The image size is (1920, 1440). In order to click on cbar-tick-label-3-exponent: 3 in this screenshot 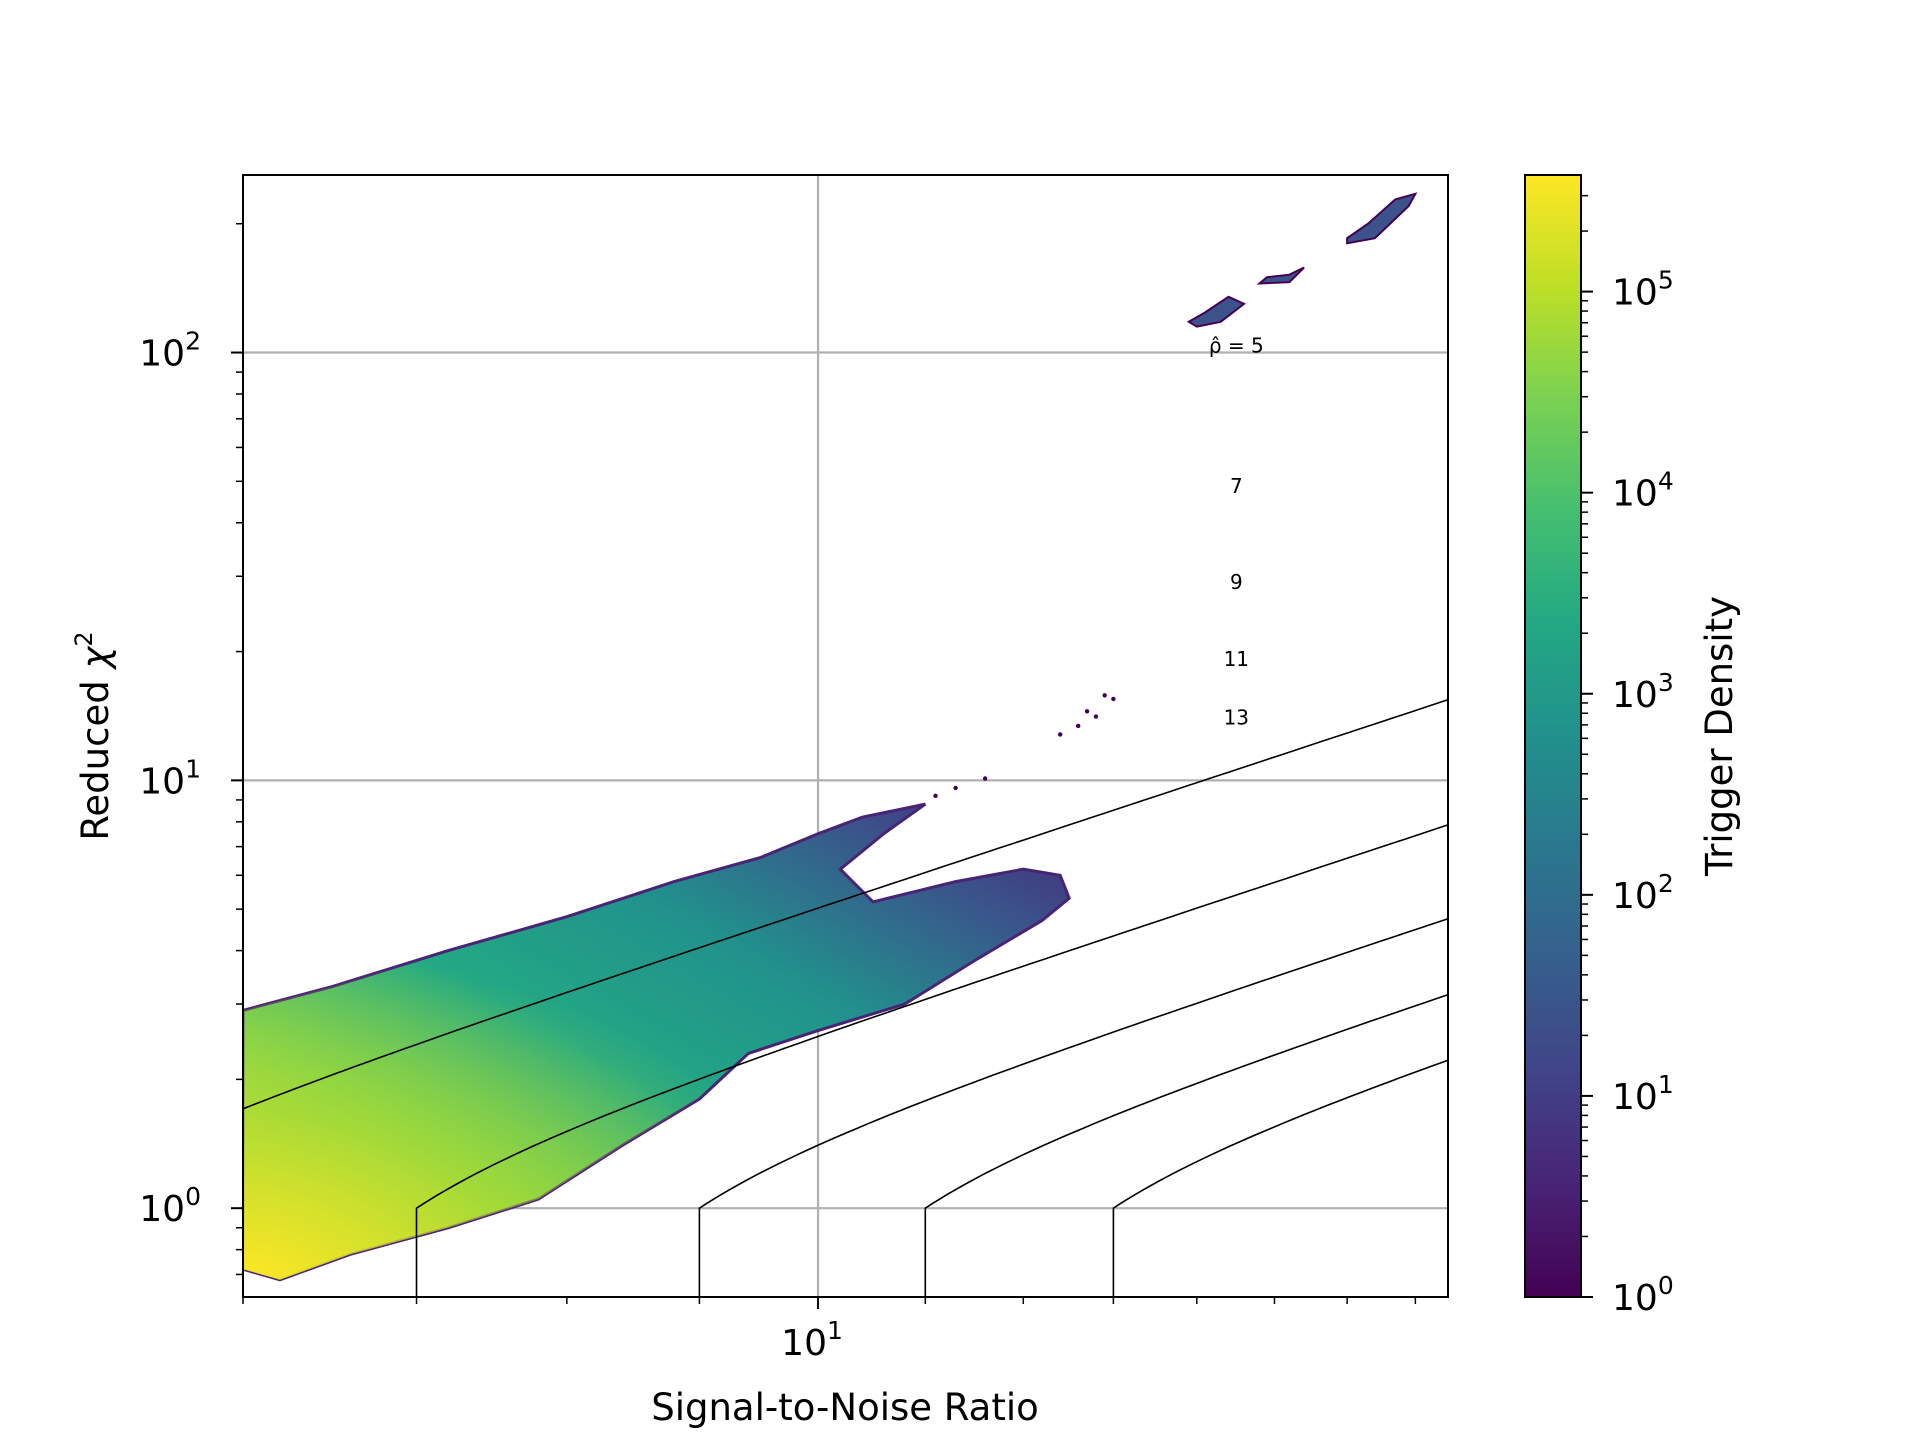, I will do `click(1666, 682)`.